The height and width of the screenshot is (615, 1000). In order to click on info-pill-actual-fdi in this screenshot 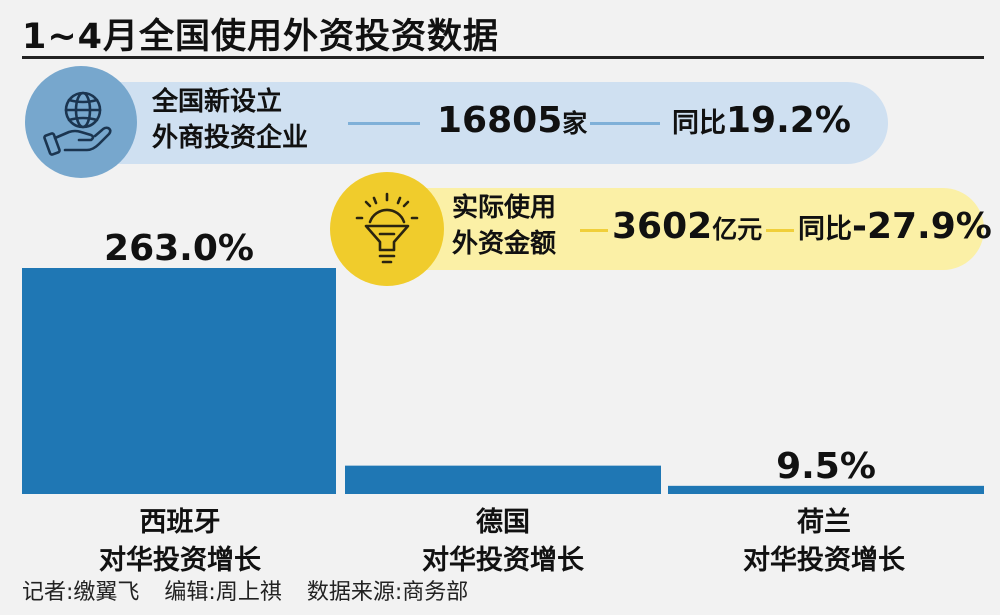, I will do `click(683, 229)`.